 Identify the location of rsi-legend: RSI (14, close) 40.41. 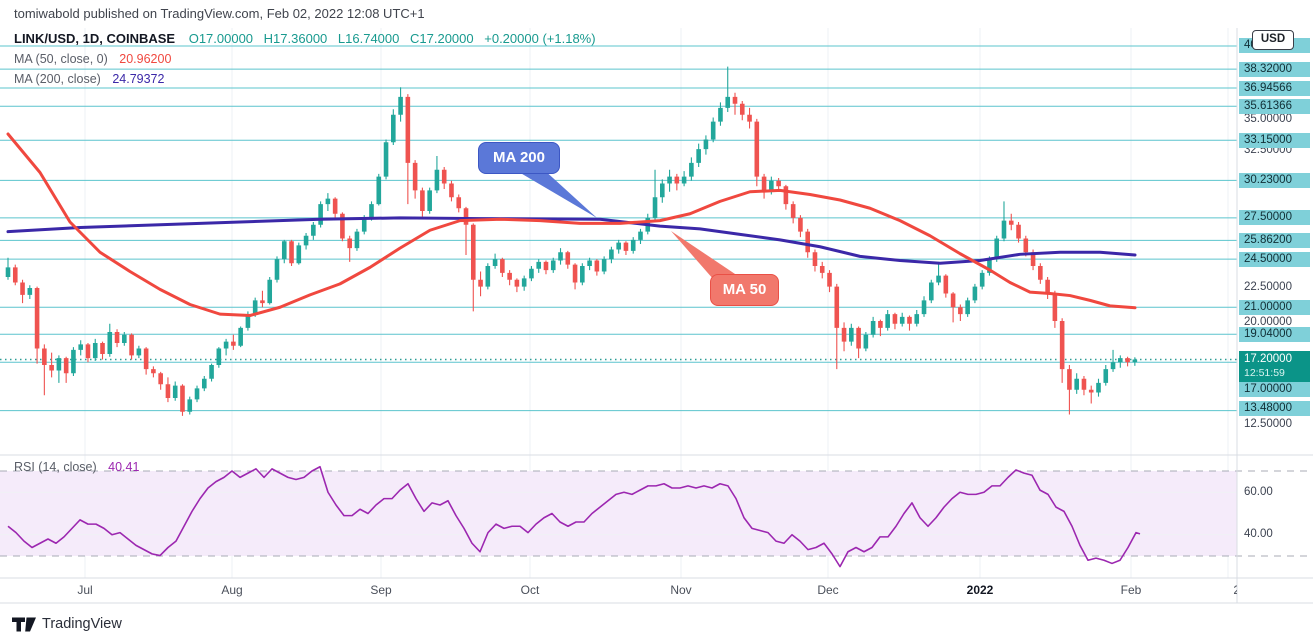
(76, 467).